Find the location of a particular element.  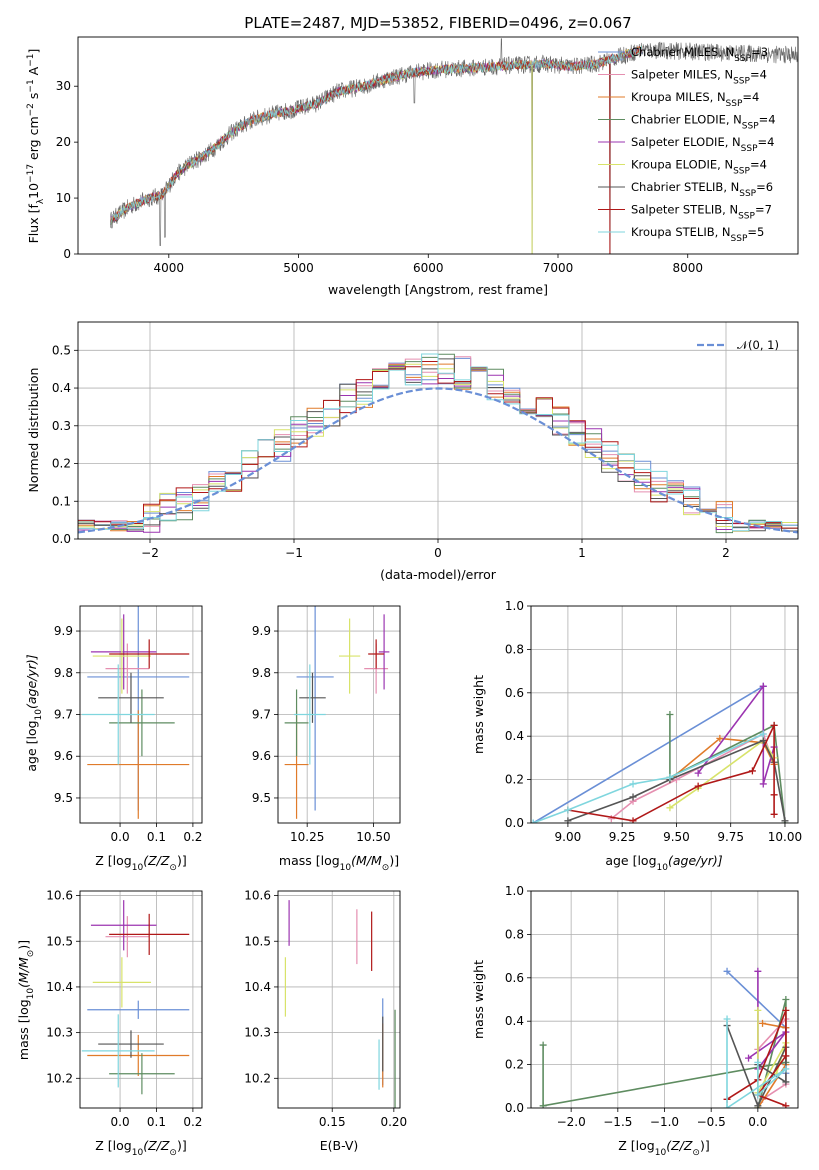

x-tick-label: −1.5 is located at coordinates (617, 1122).